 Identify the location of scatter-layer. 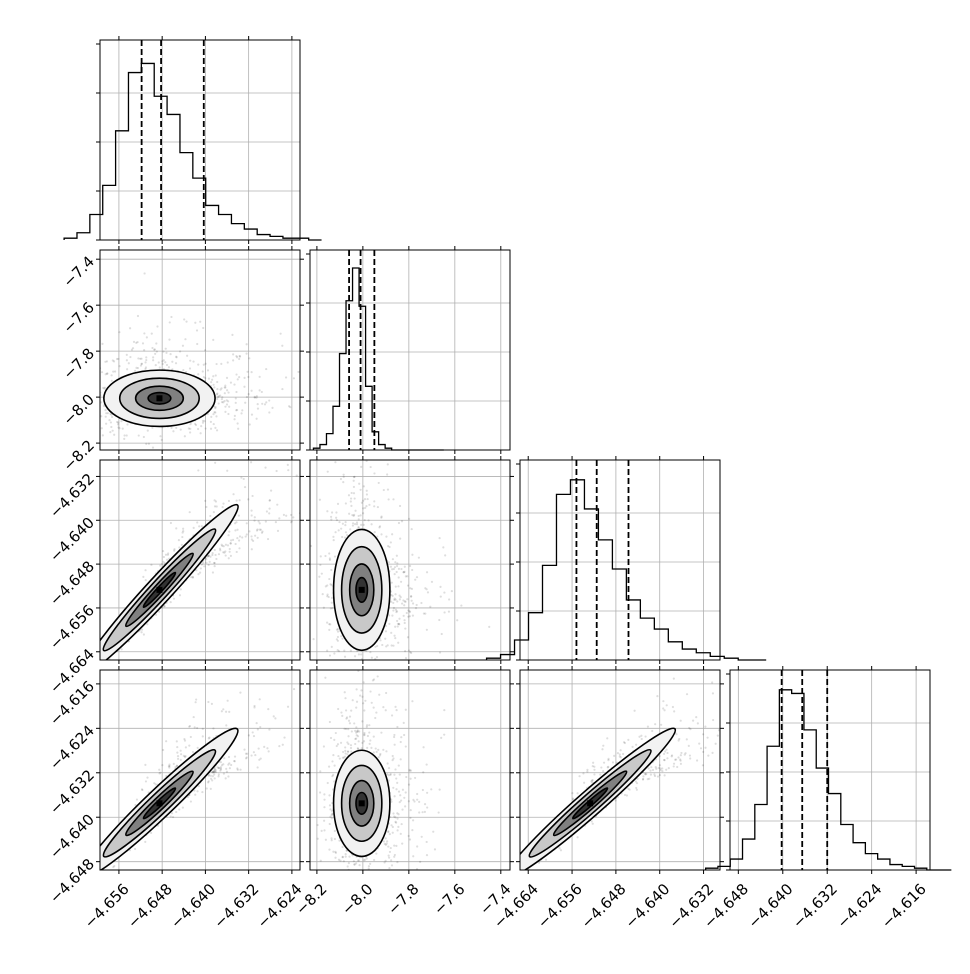
(396, 492).